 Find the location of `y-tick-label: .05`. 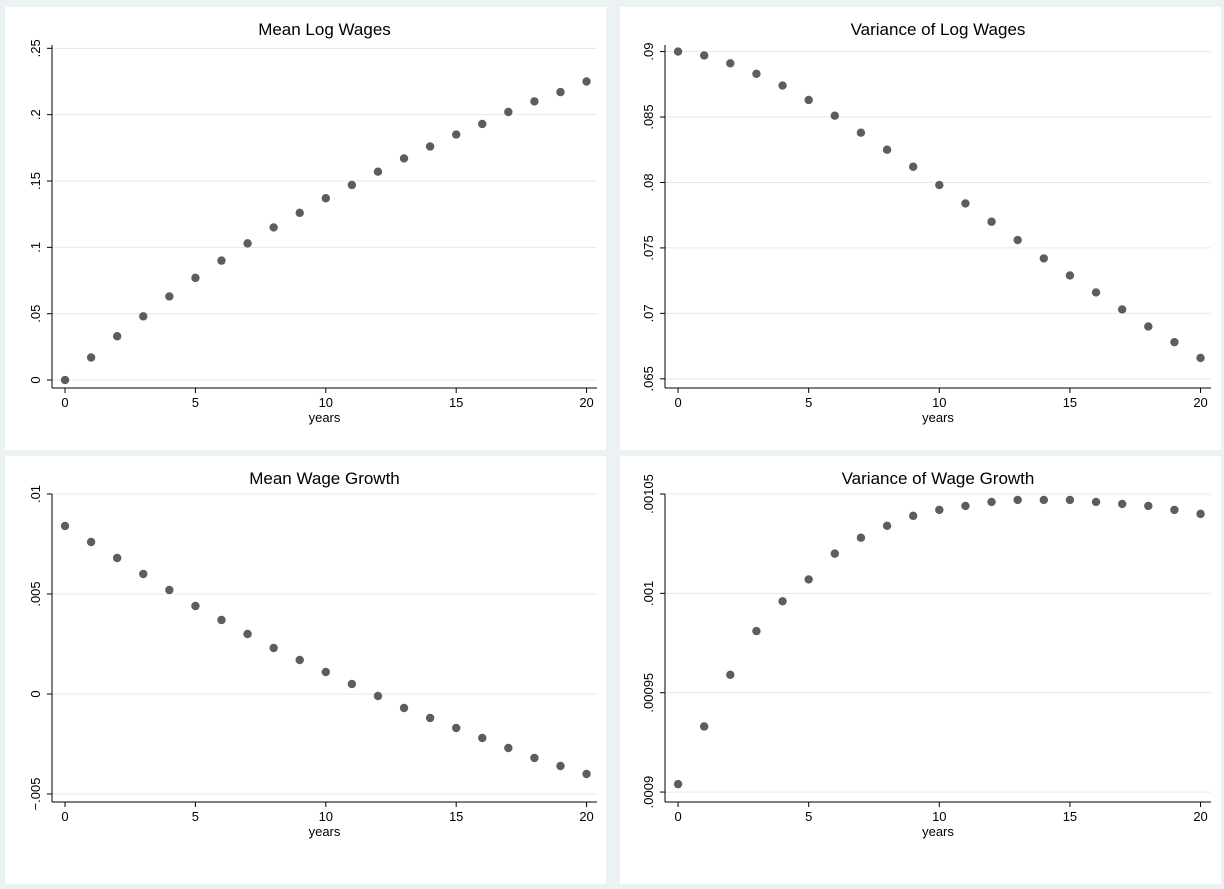

y-tick-label: .05 is located at coordinates (35, 314).